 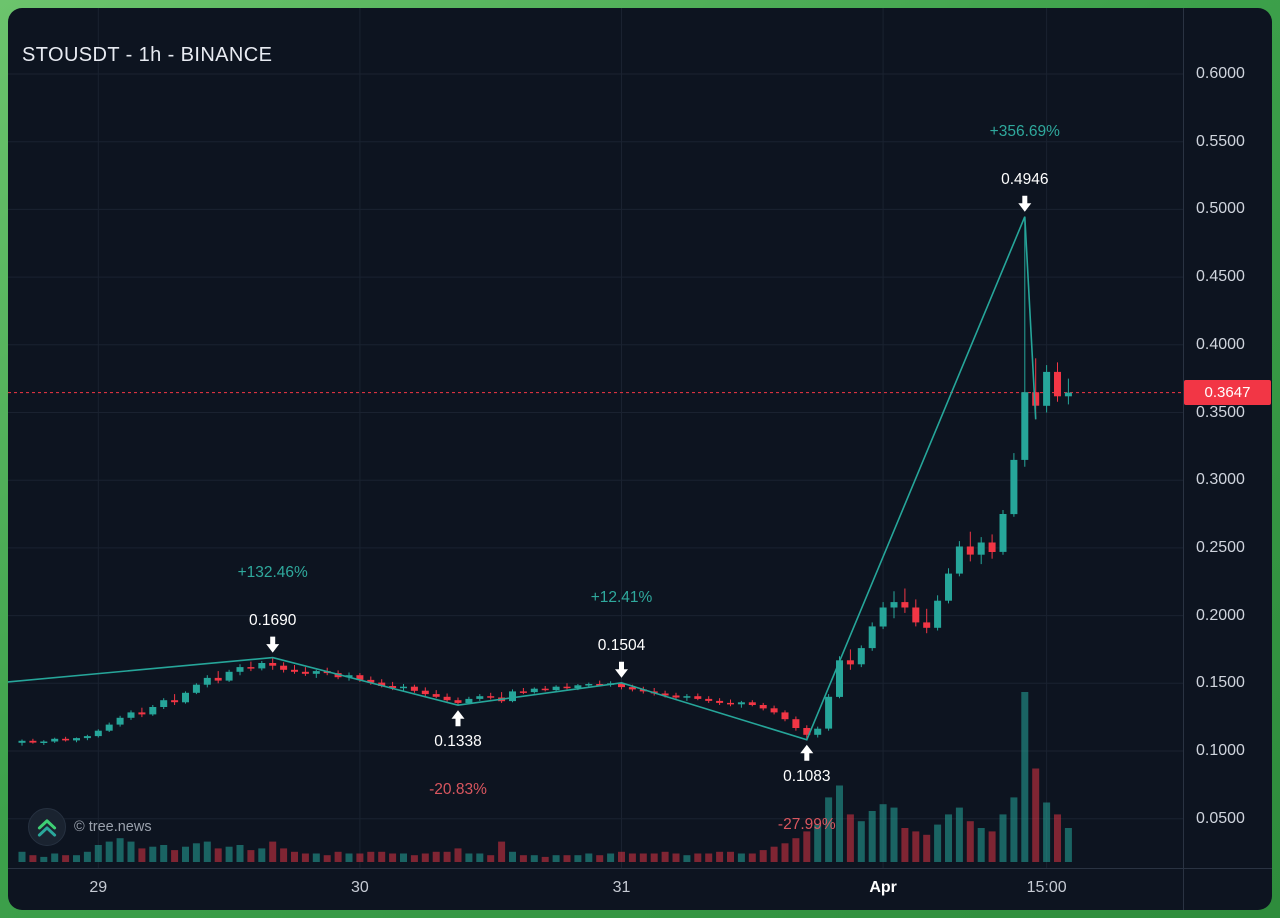 What do you see at coordinates (1220, 683) in the screenshot?
I see `price-tick-label: 0.1500` at bounding box center [1220, 683].